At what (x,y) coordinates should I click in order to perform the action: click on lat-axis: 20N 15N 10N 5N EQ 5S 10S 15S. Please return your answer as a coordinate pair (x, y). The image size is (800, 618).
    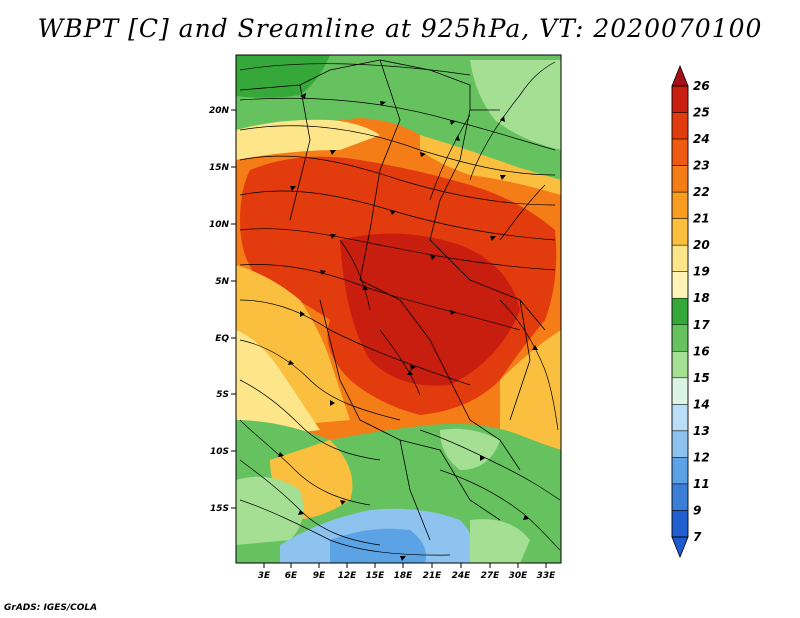
    Looking at the image, I should click on (222, 310).